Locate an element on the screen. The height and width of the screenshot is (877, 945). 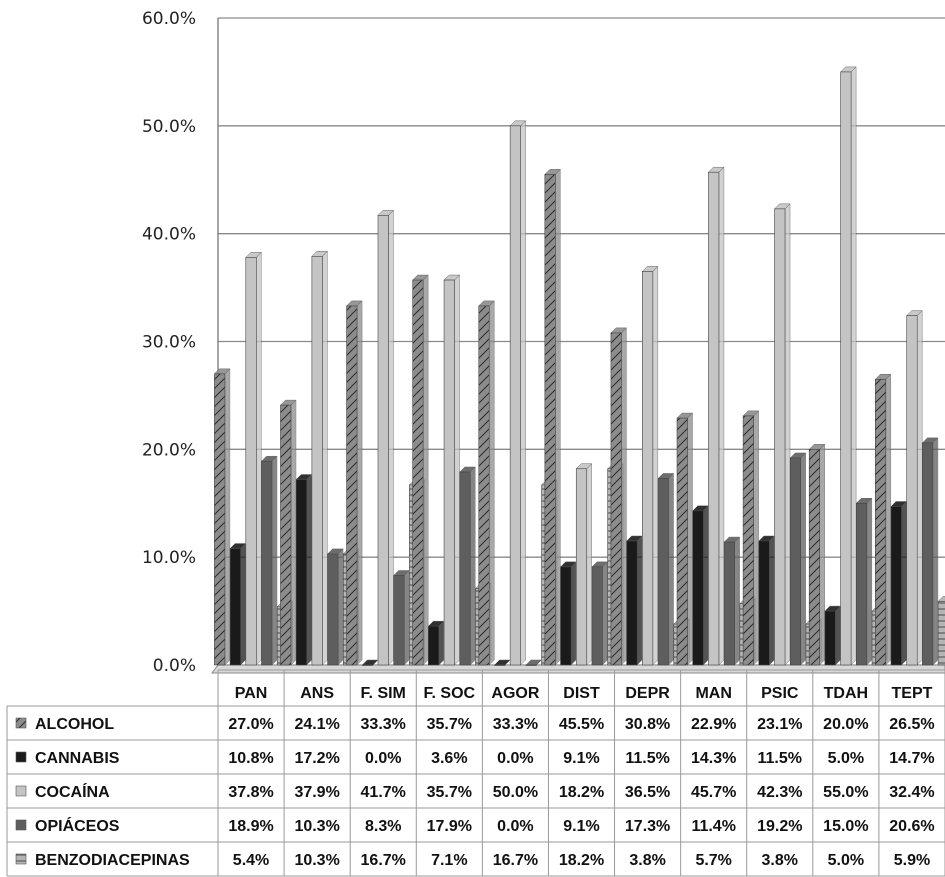
table-cell-value: 42.3% is located at coordinates (779, 792).